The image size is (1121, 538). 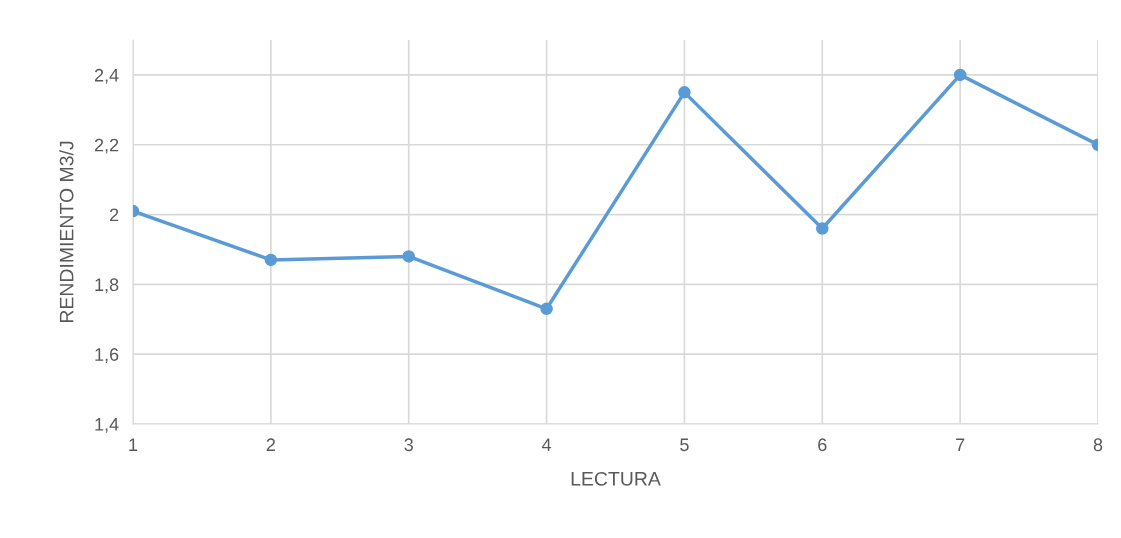 I want to click on x-tick-label: 4, so click(x=546, y=444).